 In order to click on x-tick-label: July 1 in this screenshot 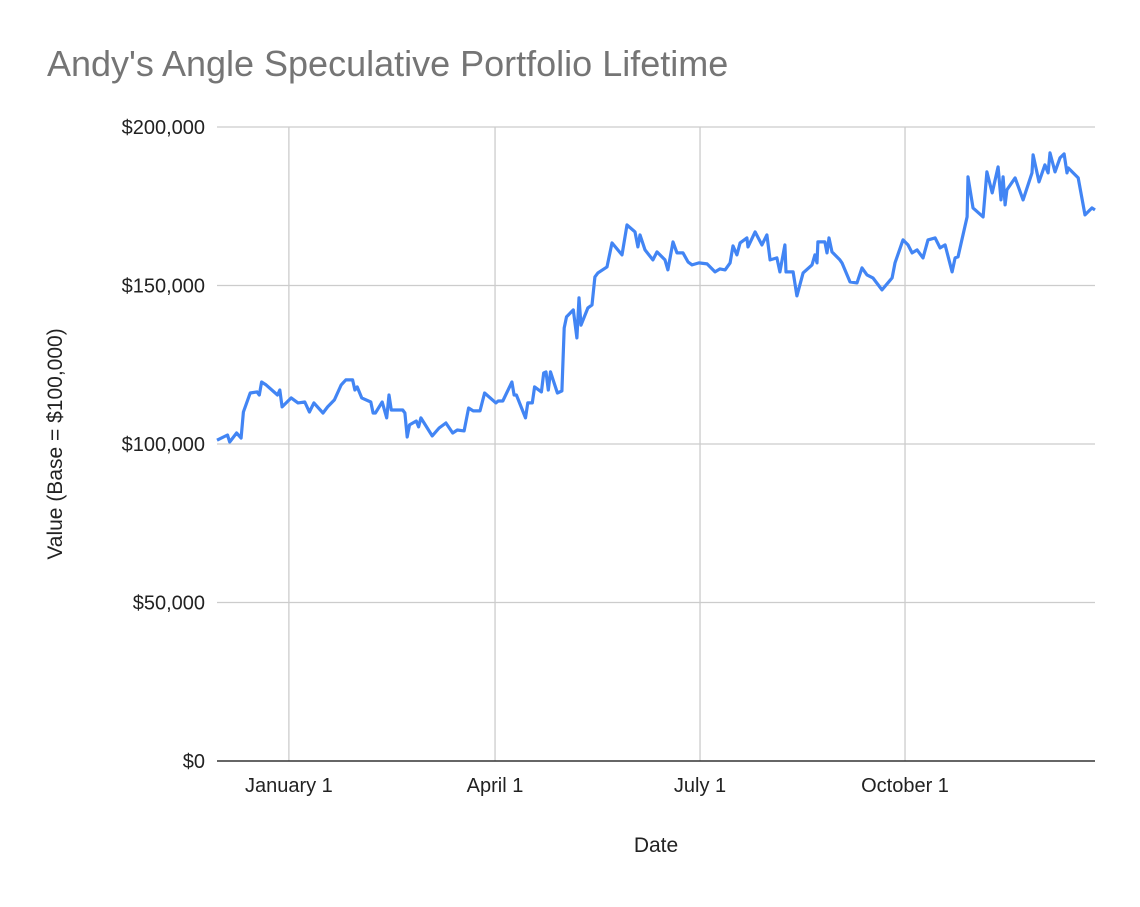, I will do `click(700, 786)`.